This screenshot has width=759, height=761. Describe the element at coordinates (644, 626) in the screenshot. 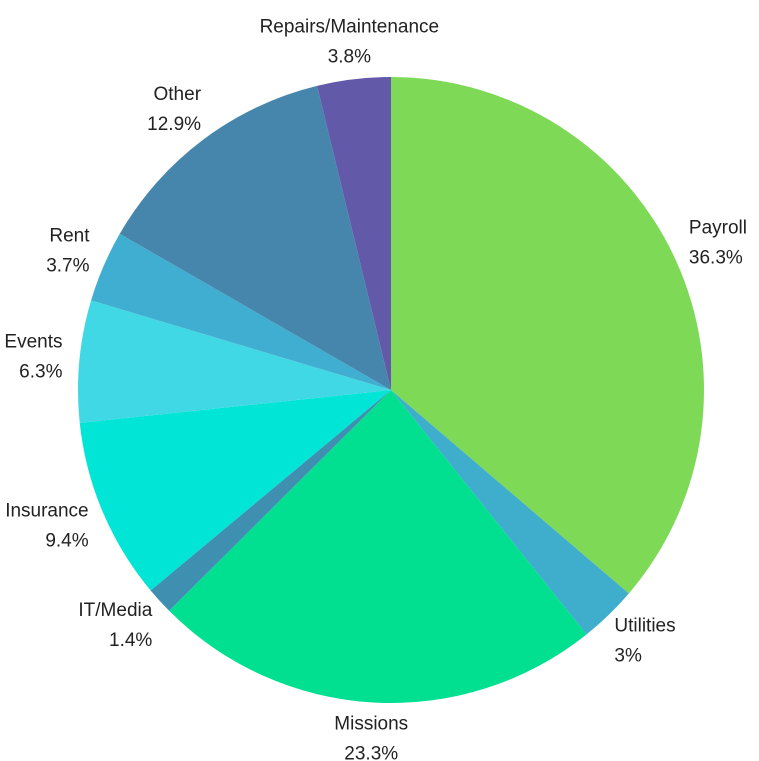

I see `slice-label: Utilities` at that location.